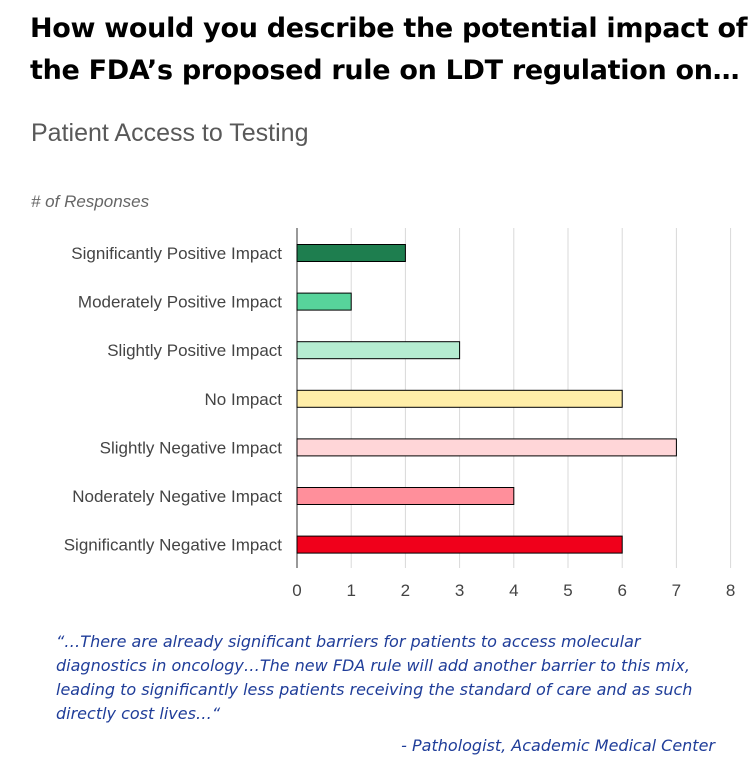  Describe the element at coordinates (176, 253) in the screenshot. I see `category-label: Significantly Positive Impact` at that location.